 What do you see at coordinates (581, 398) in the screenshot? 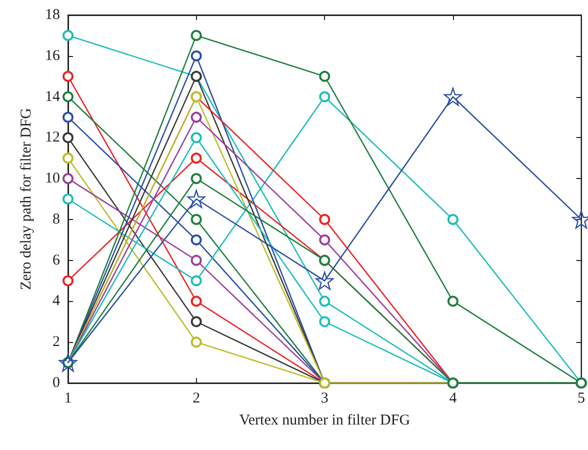
I see `x-tick-label: 5` at bounding box center [581, 398].